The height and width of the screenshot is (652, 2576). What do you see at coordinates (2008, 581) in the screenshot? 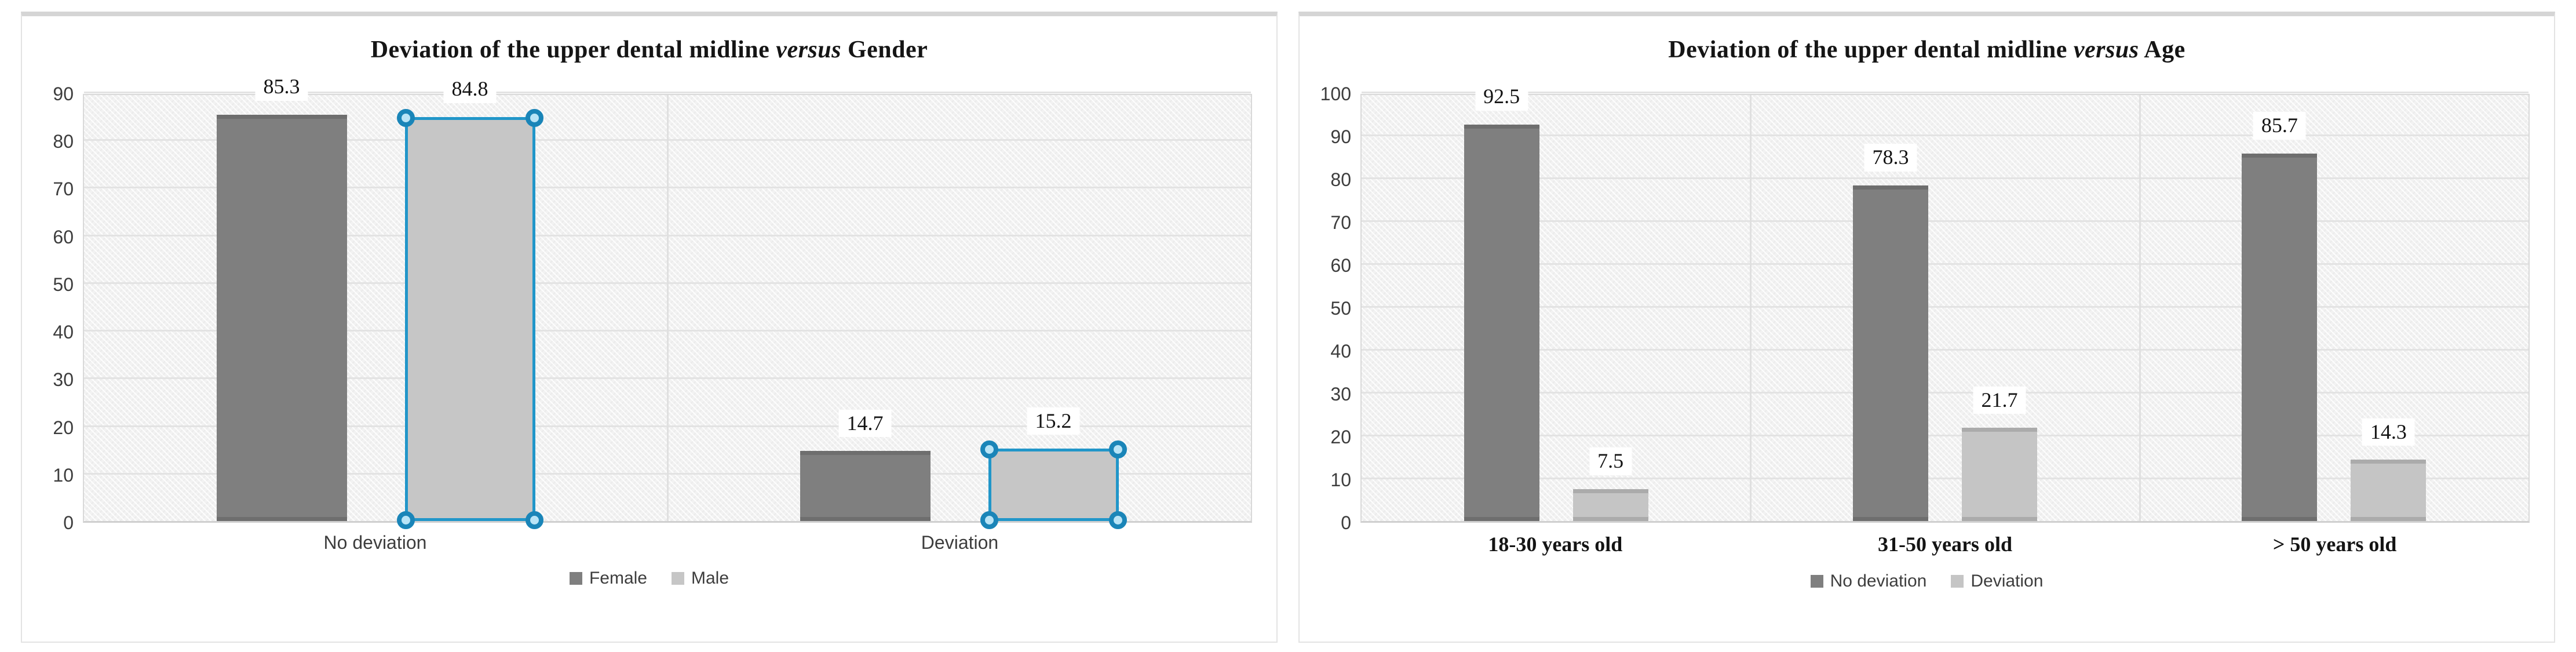
I see `legend-label-deviation: Deviation` at bounding box center [2008, 581].